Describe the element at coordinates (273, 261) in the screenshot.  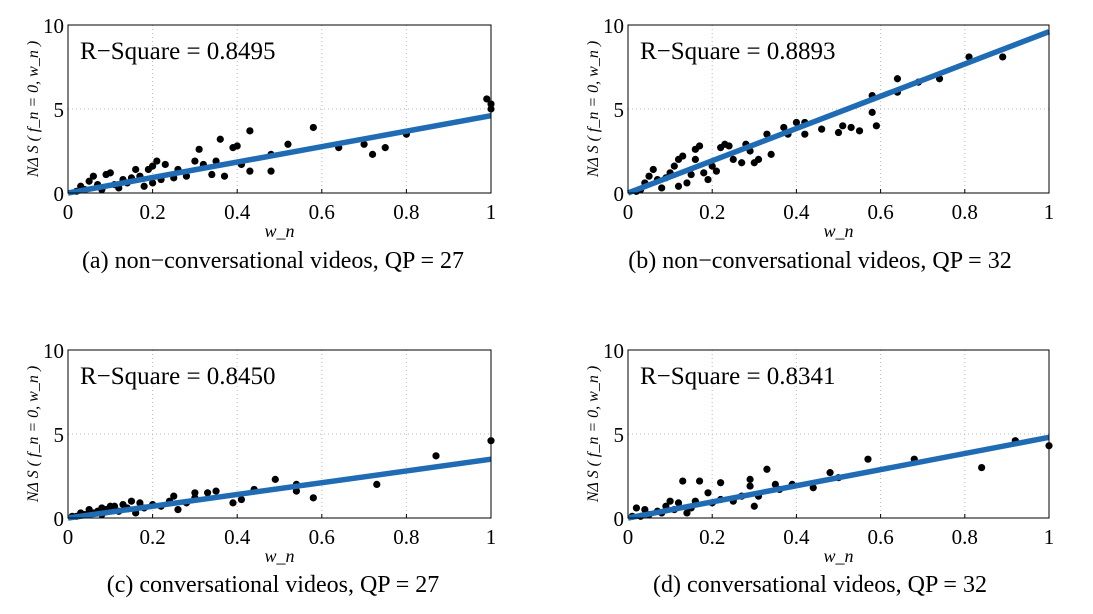
I see `panel-caption: (a) non−conversational videos, QP = 27` at that location.